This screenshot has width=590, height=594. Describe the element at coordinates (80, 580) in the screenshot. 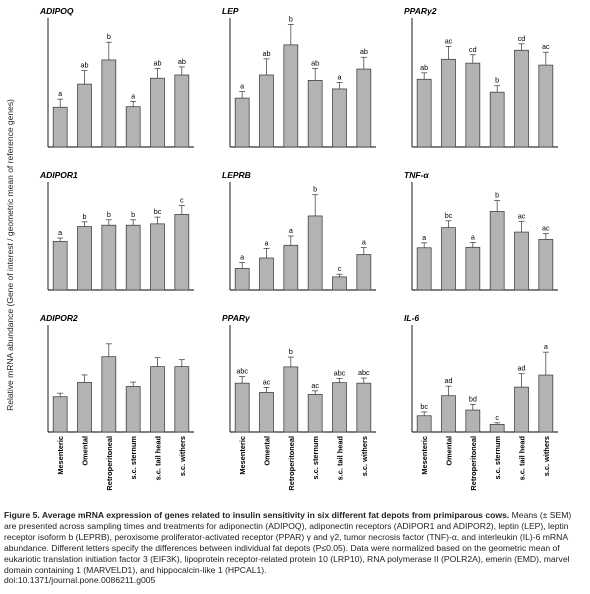

I see `caption-doi: doi:10.1371/journal.pone.0086211.g005` at that location.